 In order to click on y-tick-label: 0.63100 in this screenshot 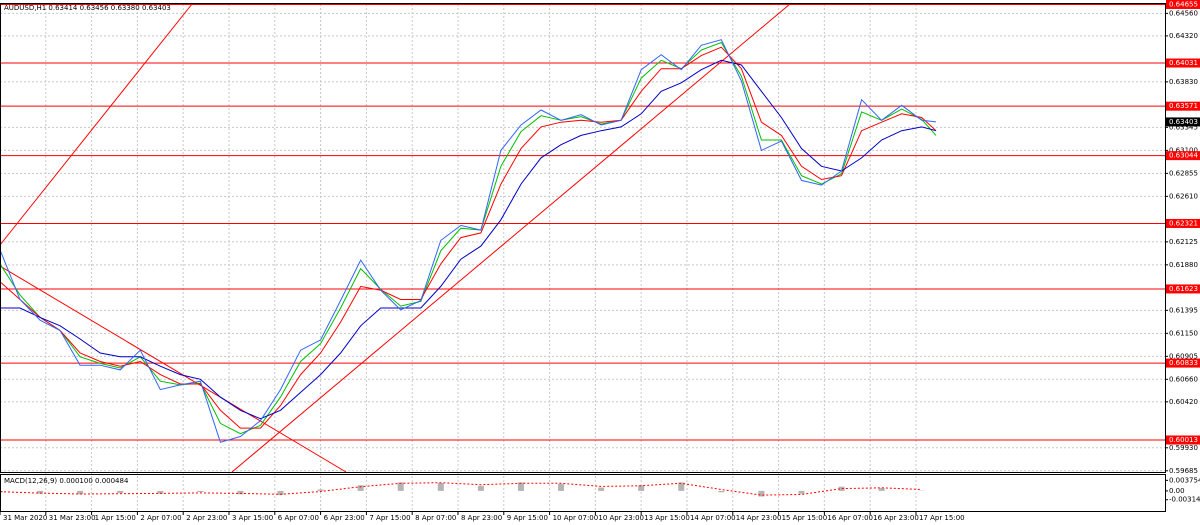, I will do `click(1183, 150)`.